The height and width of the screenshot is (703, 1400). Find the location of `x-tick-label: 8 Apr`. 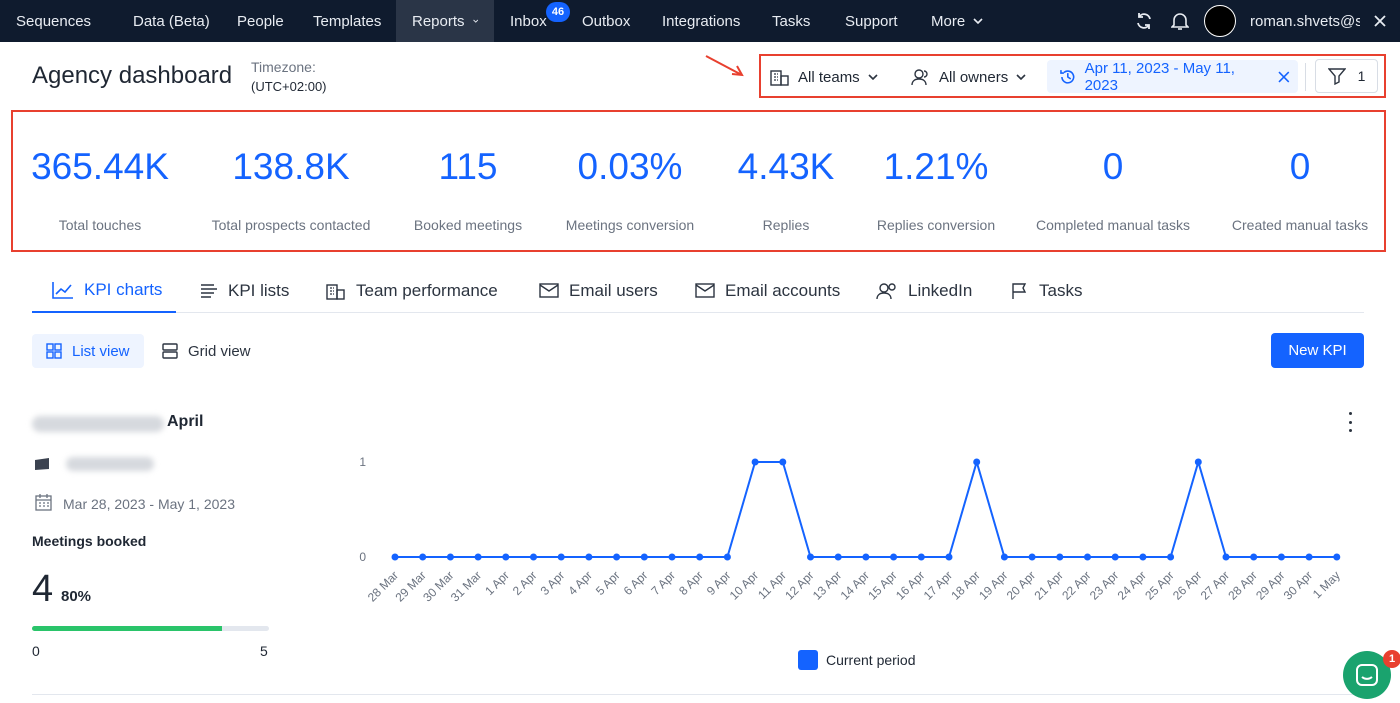

x-tick-label: 8 Apr is located at coordinates (691, 583).